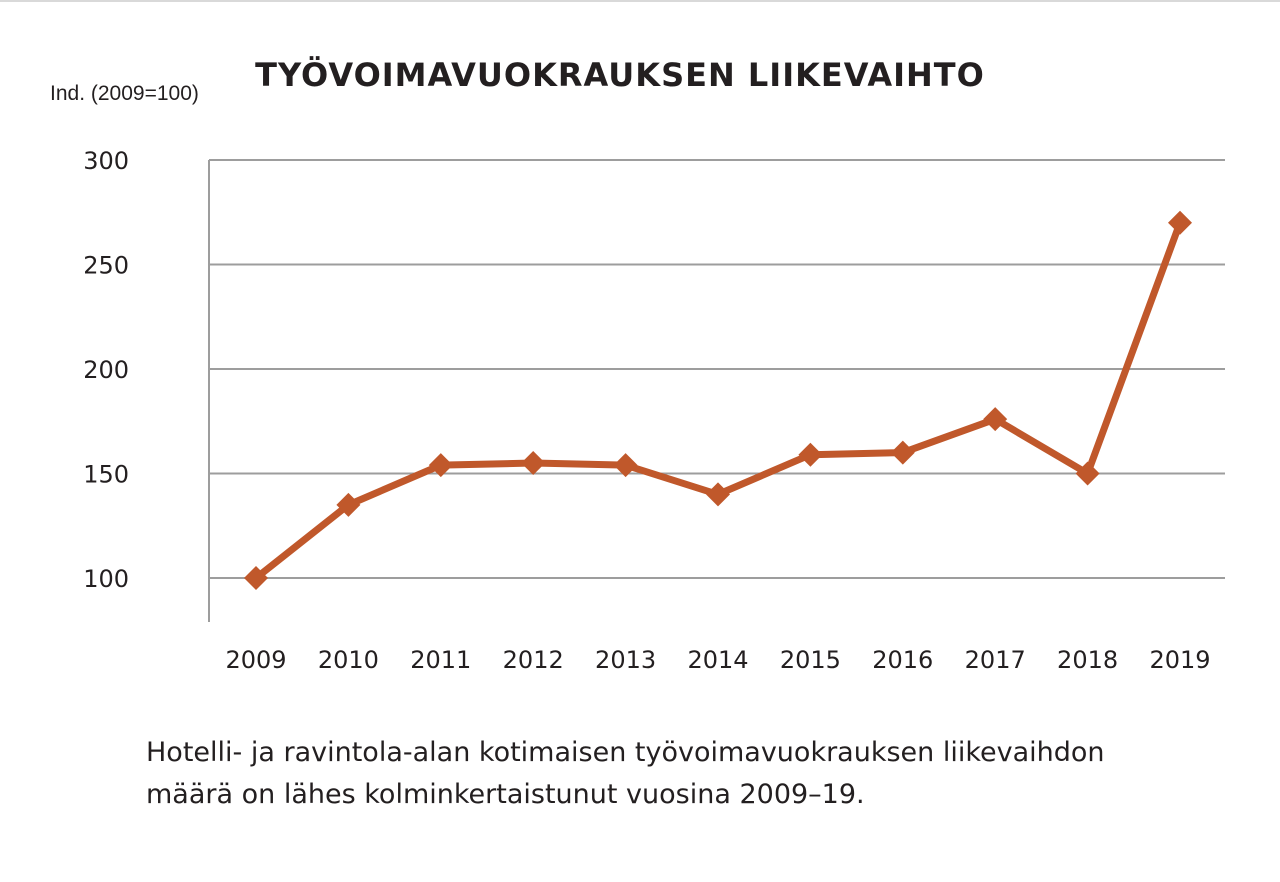 Image resolution: width=1280 pixels, height=882 pixels. I want to click on y-tick-label-250: 250, so click(106, 266).